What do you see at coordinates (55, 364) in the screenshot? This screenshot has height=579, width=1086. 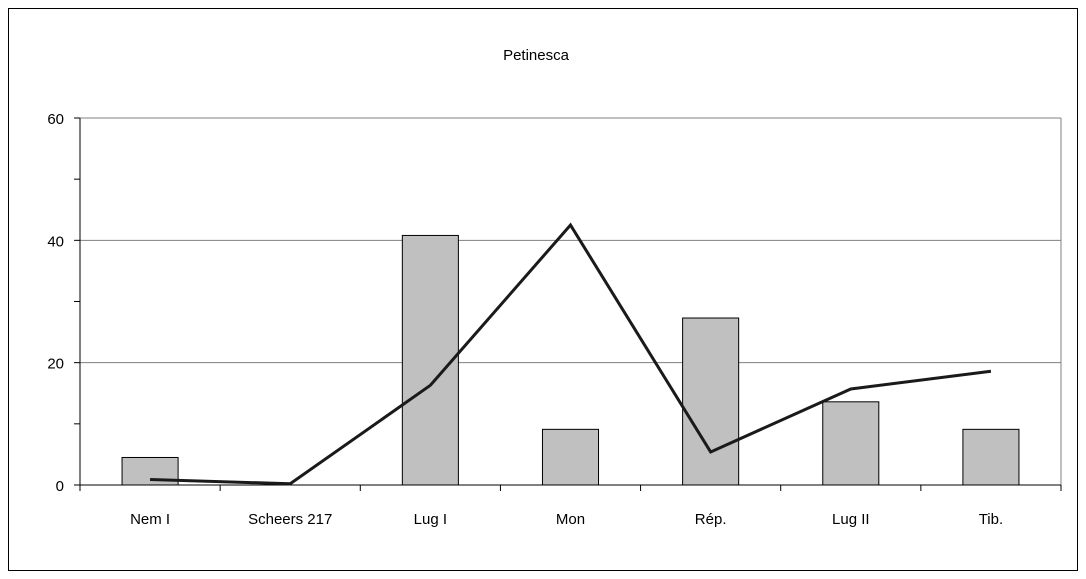 I see `y-tick-label-1: 20` at bounding box center [55, 364].